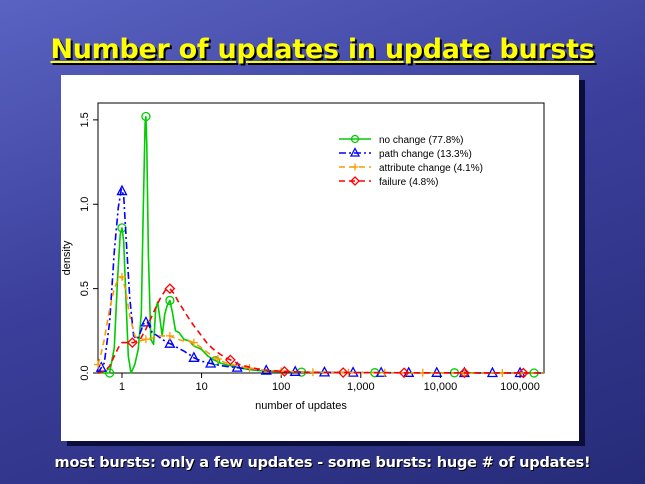  Describe the element at coordinates (85, 372) in the screenshot. I see `y-tick-label: 0.0` at that location.